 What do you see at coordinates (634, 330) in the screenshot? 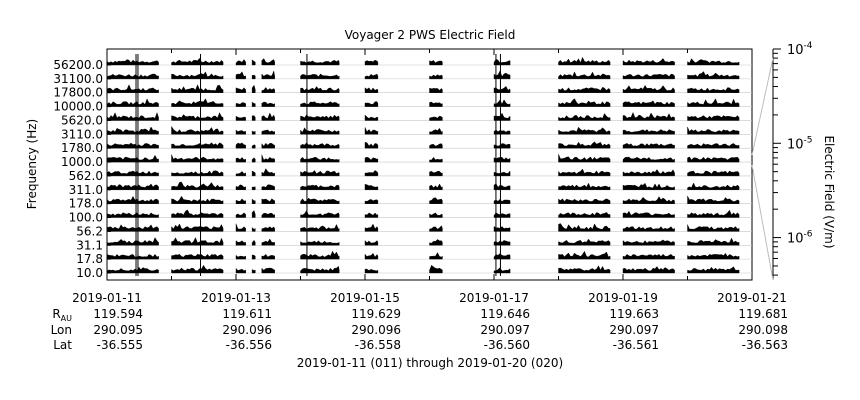
I see `ephemeris-value: 290.097` at bounding box center [634, 330].